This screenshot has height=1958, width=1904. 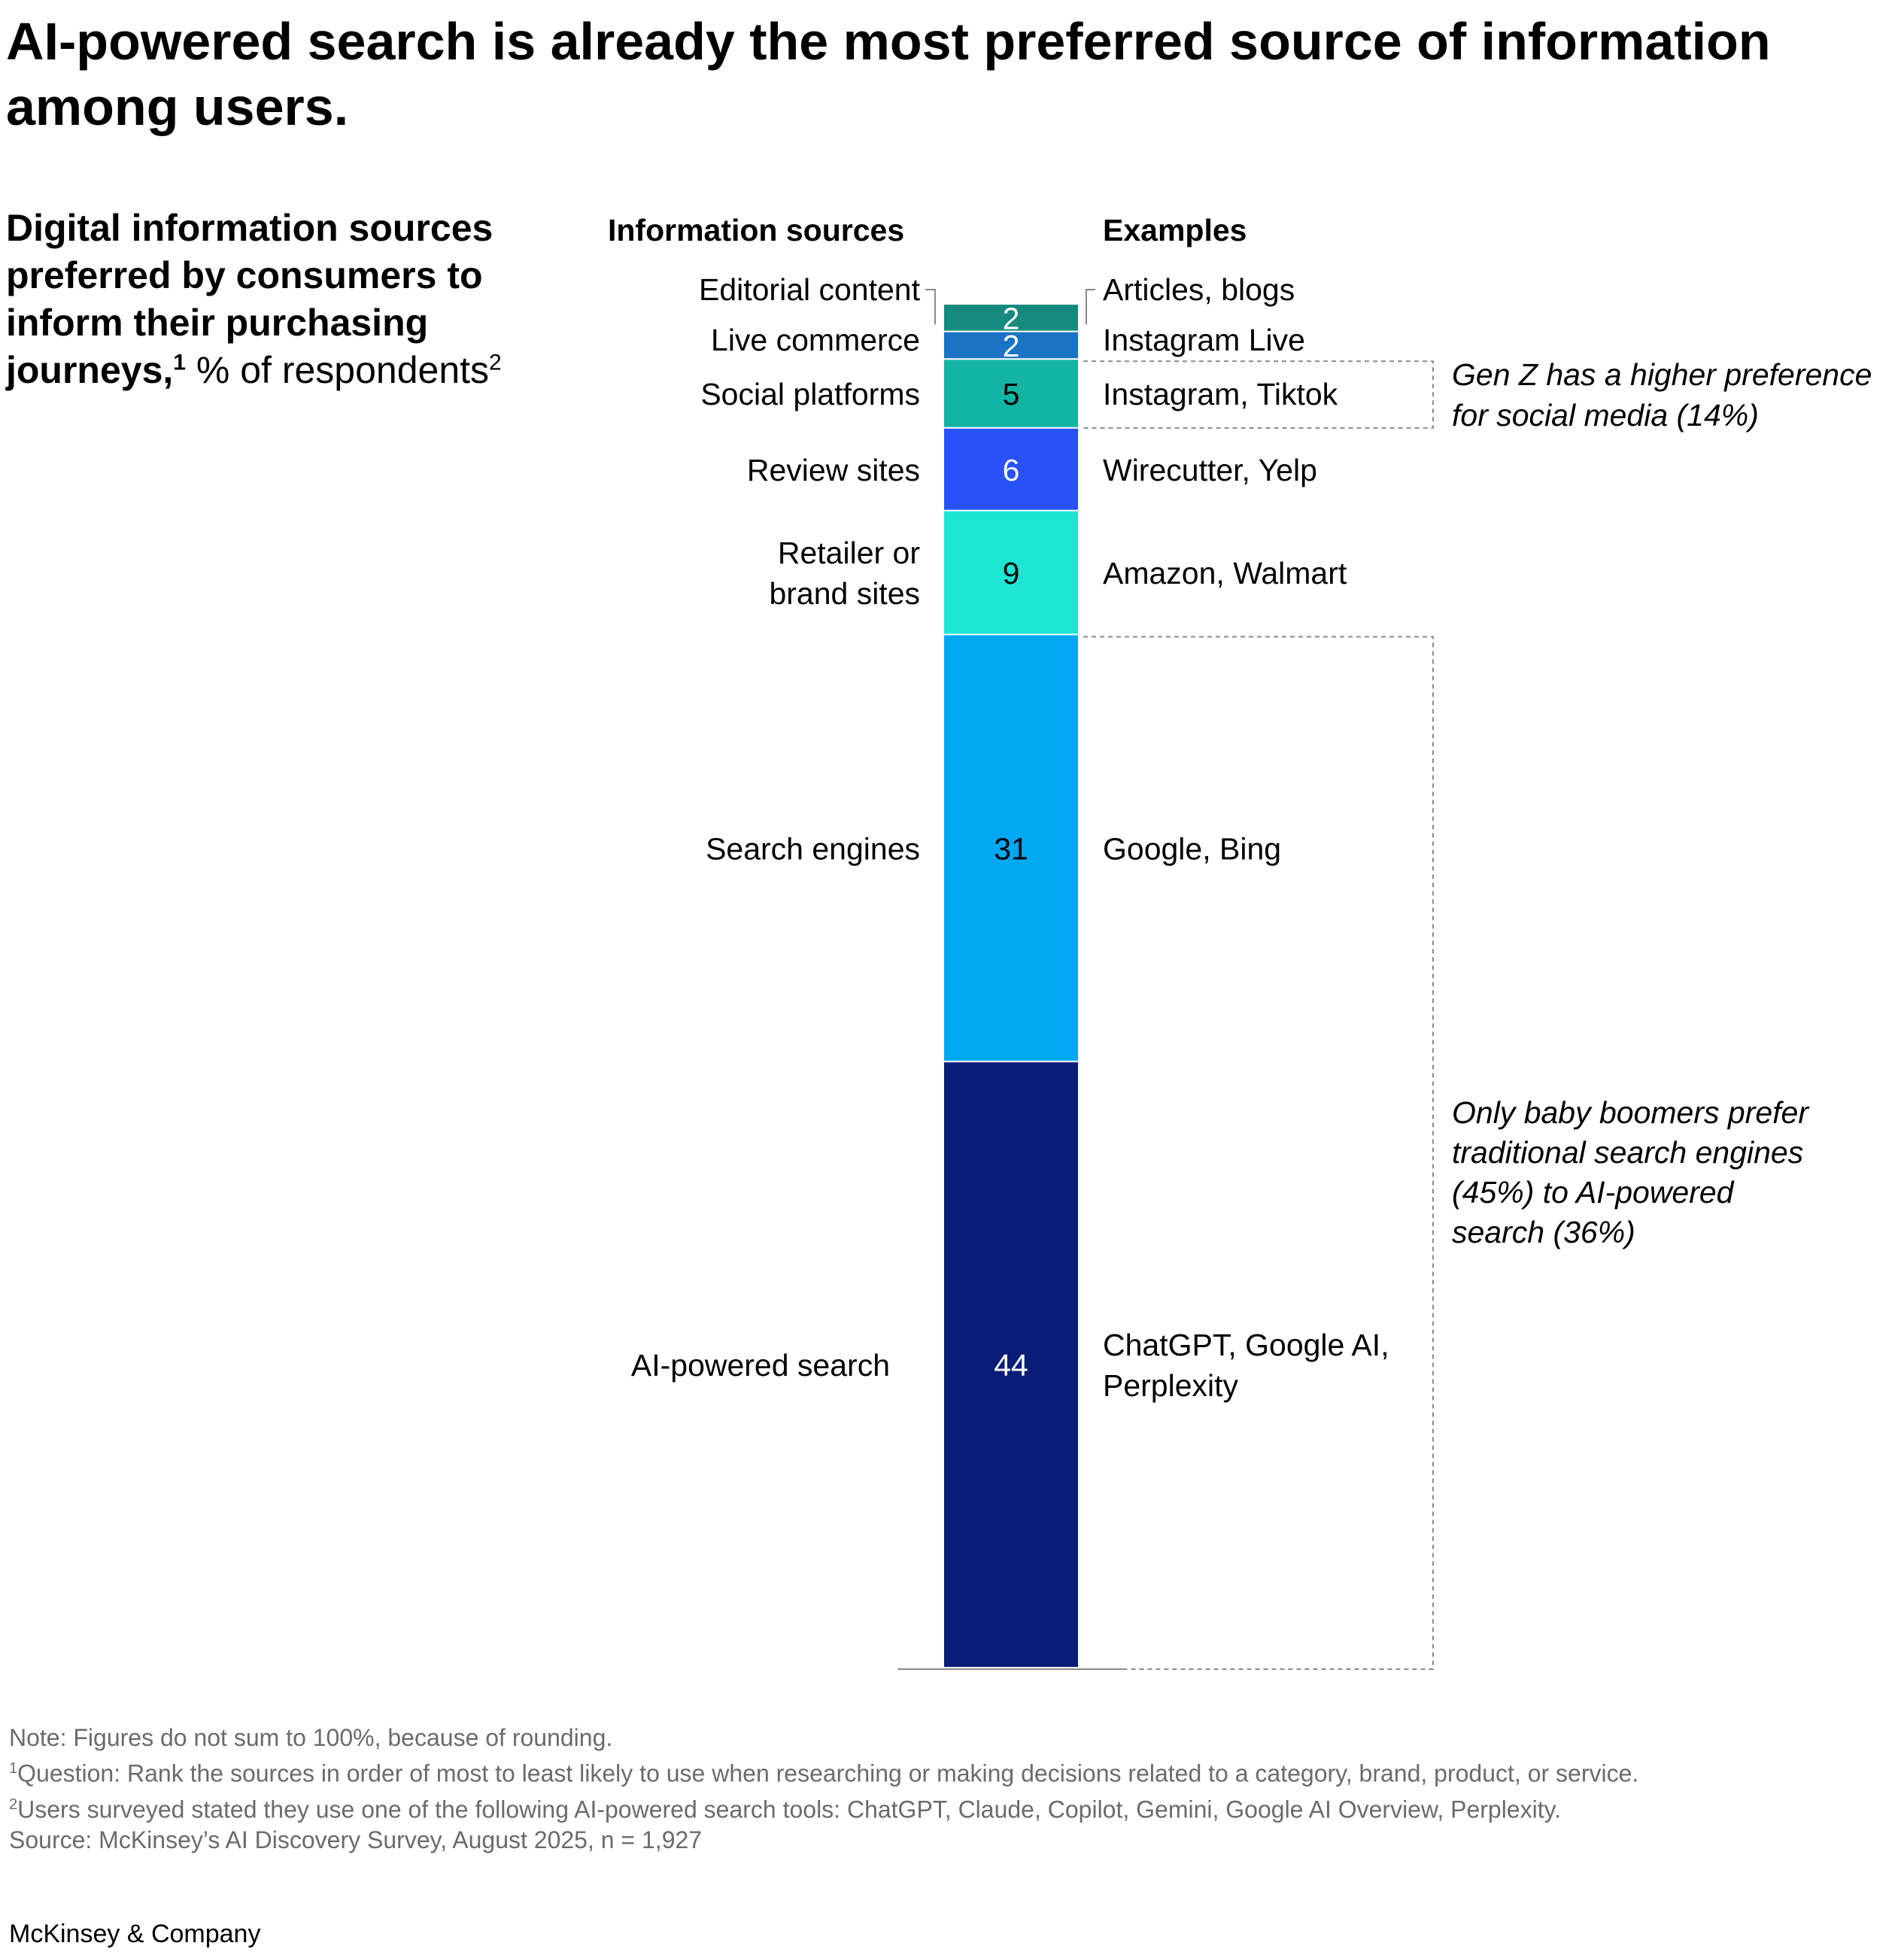 I want to click on bar-segment-review-sites, so click(x=1011, y=469).